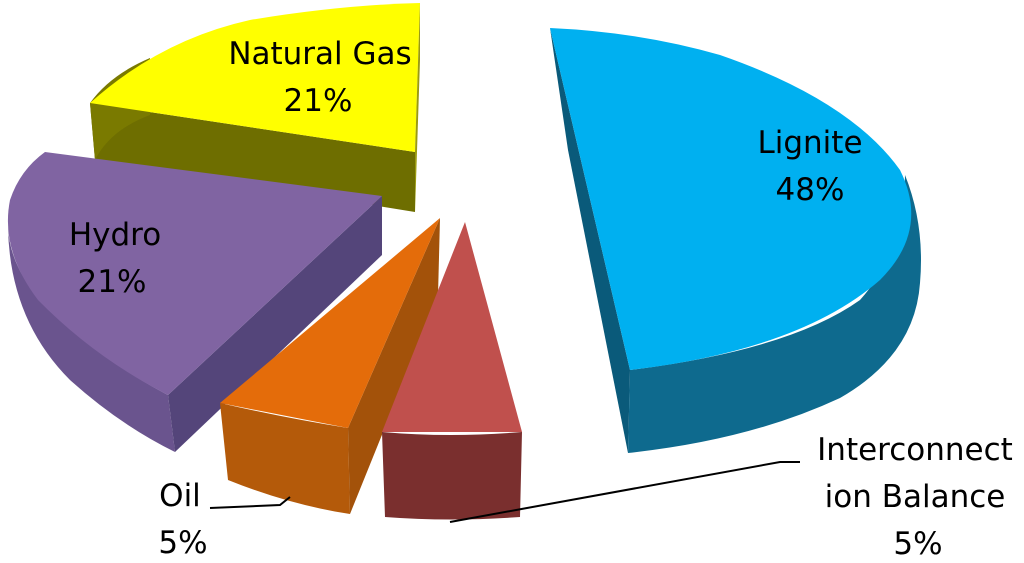 The height and width of the screenshot is (563, 1024). I want to click on slice-natural-gas, so click(255, 107).